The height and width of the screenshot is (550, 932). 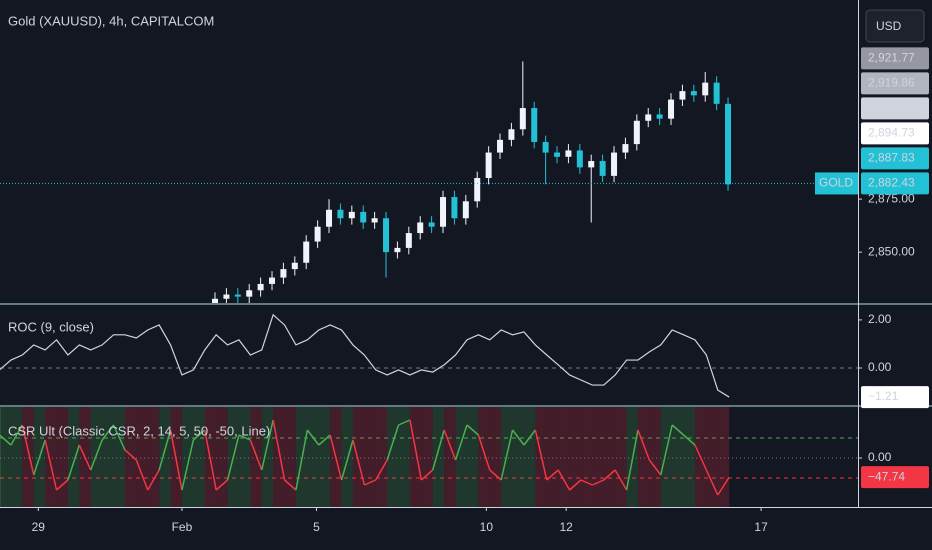 I want to click on symbol-tag: GOLD, so click(x=836, y=183).